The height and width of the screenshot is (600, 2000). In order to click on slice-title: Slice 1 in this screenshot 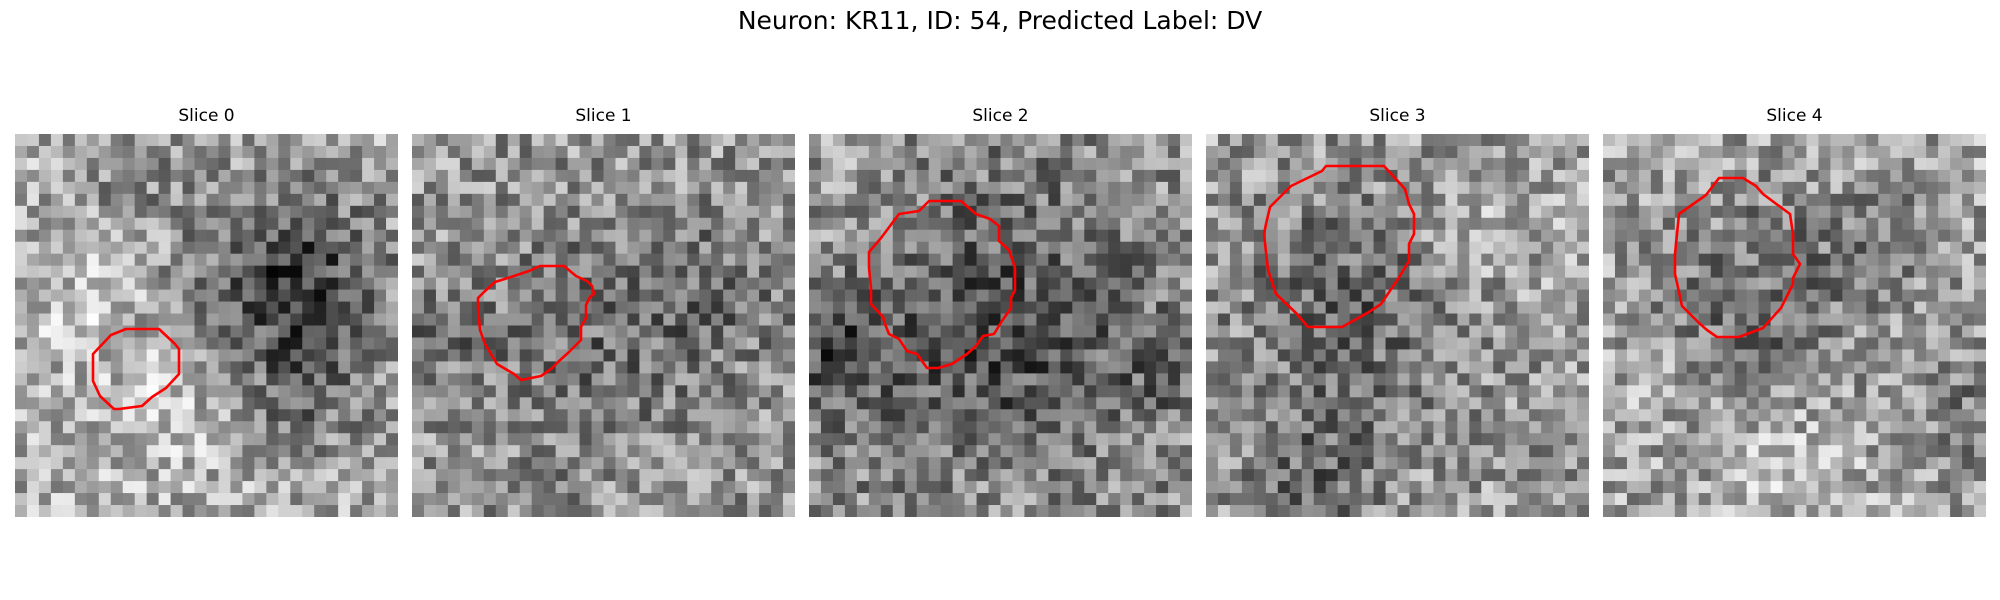, I will do `click(603, 116)`.